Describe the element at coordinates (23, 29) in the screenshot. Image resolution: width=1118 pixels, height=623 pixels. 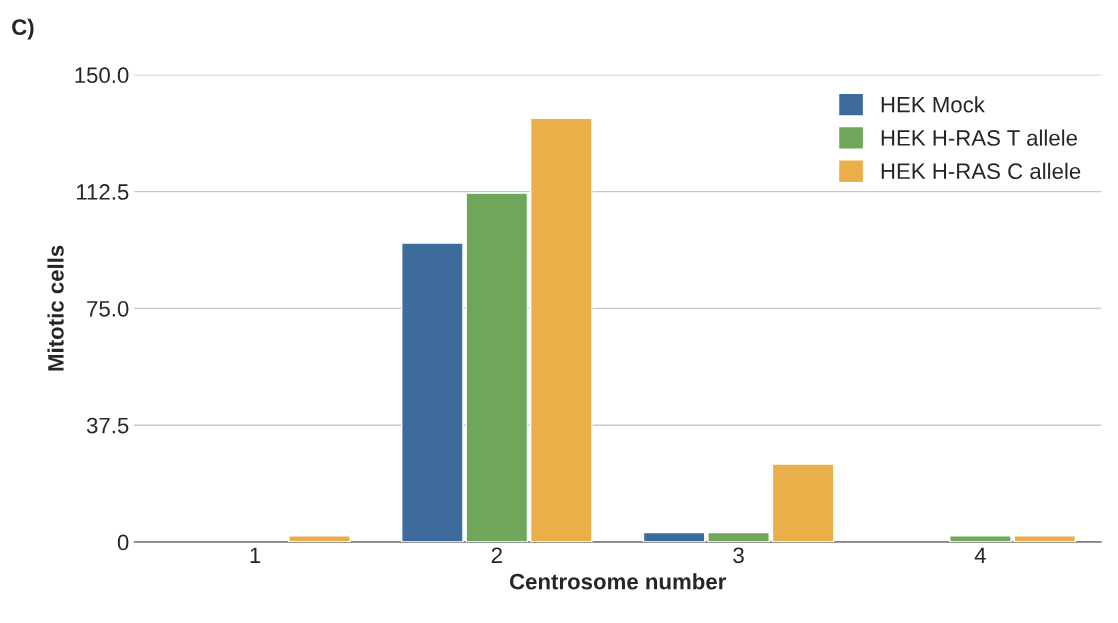
I see `chart-title: C)` at that location.